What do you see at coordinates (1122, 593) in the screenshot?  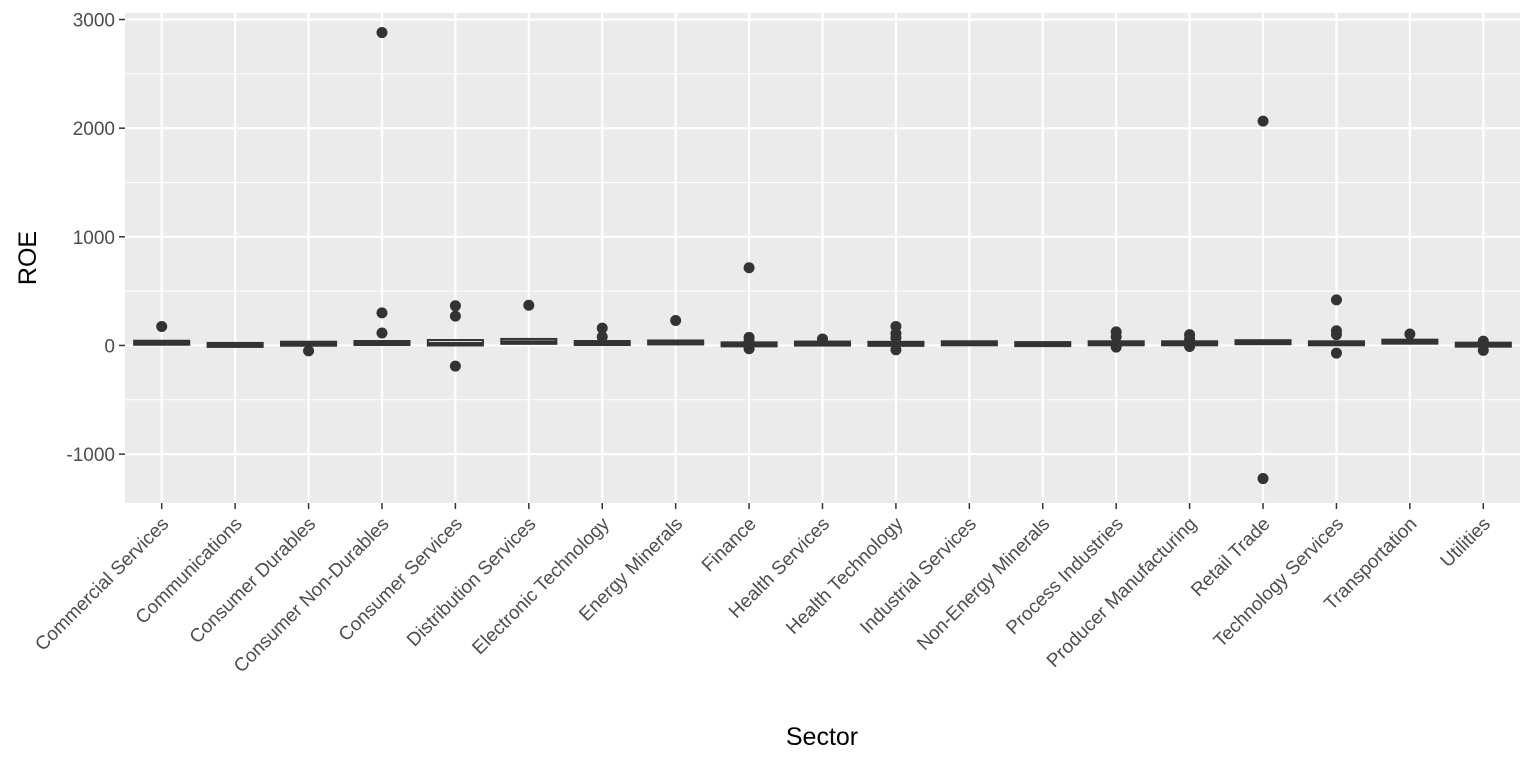 I see `x-tick-label: Producer Manufacturing` at bounding box center [1122, 593].